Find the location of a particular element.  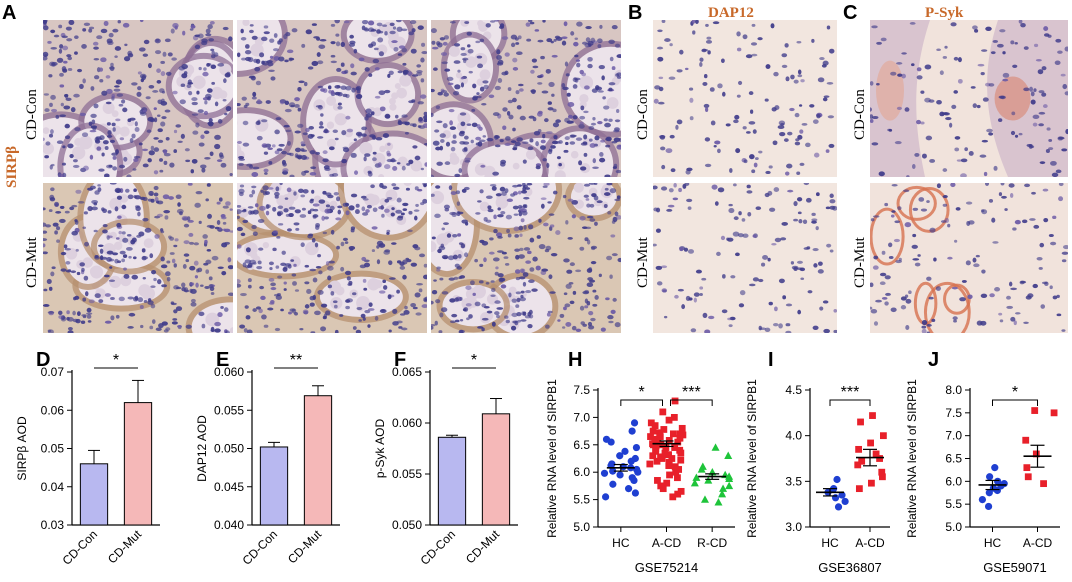

chart-f-x-tick-label-1: CD-Mut is located at coordinates (483, 547).